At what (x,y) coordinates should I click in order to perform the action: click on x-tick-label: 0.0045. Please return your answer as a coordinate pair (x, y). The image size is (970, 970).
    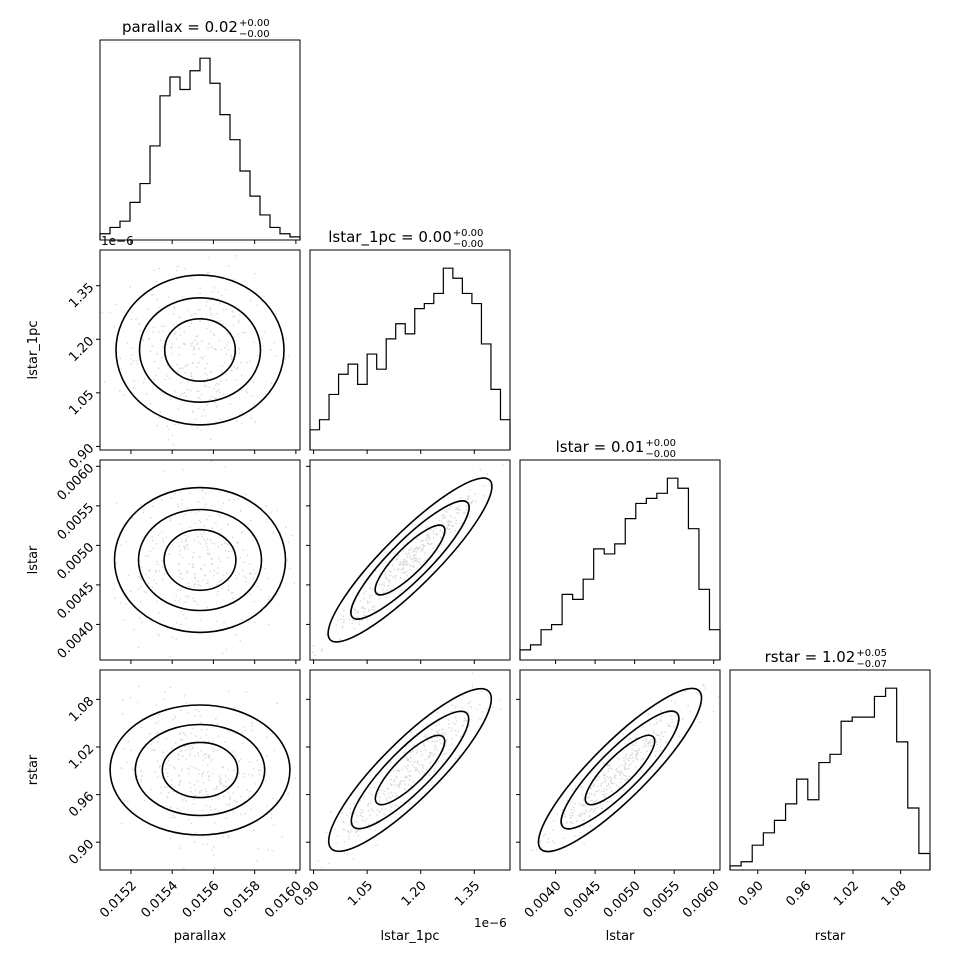
    Looking at the image, I should click on (582, 899).